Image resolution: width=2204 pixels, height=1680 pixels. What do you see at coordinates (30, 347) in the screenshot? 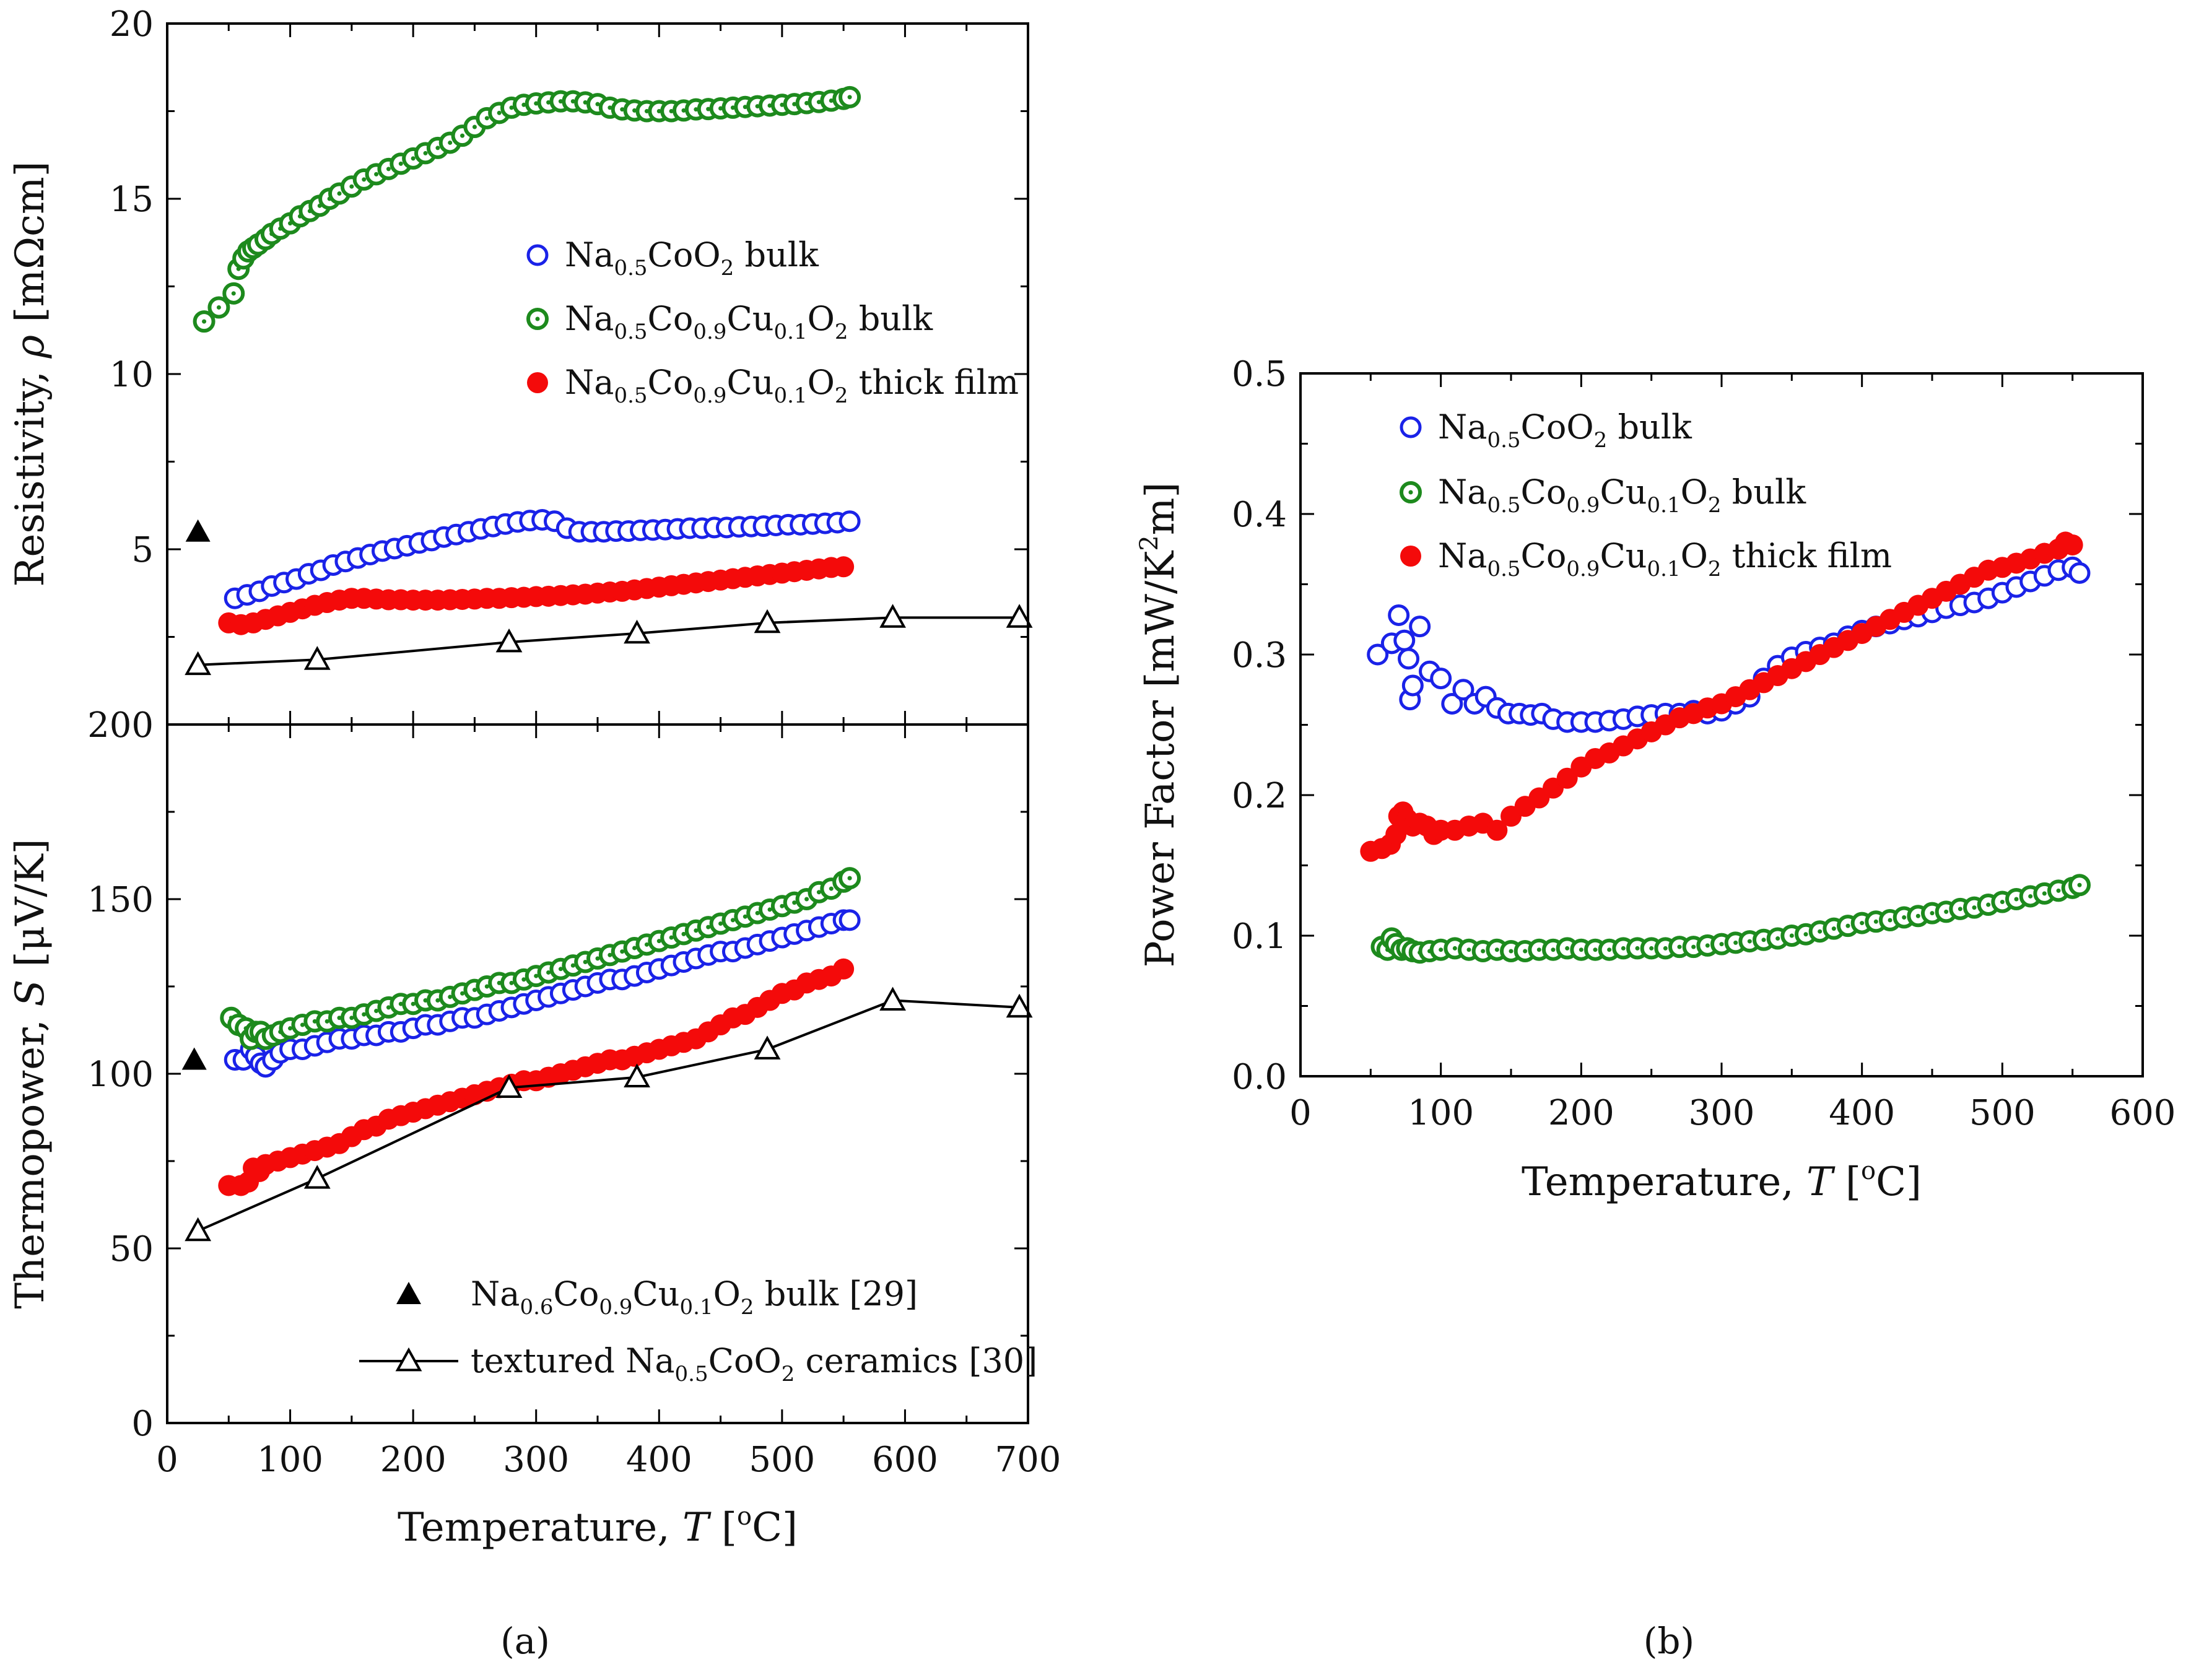
I see `axis-label-part: ρ` at bounding box center [30, 347].